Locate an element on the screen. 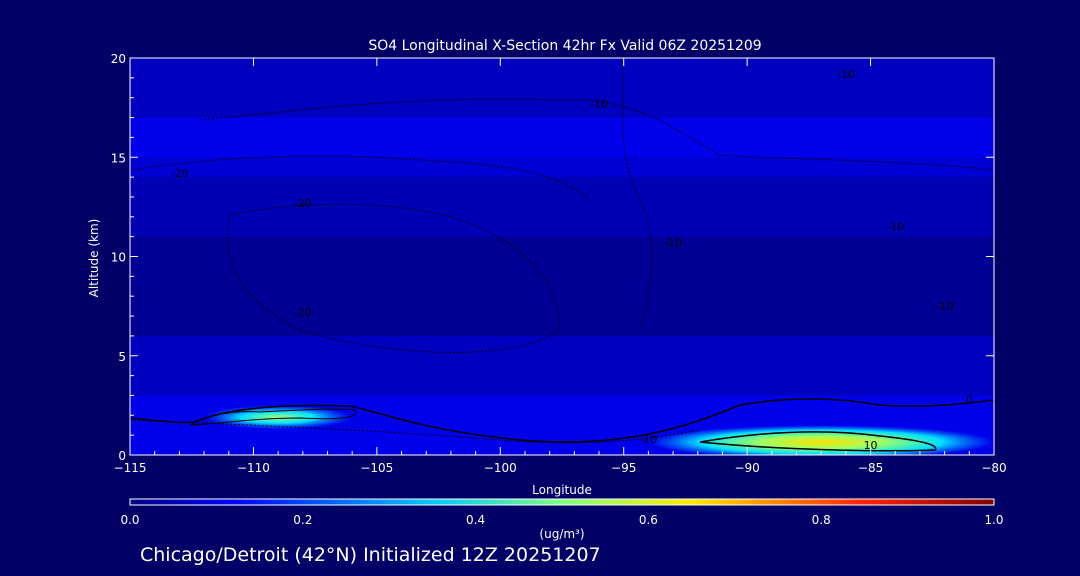  contour-label-4: -10 is located at coordinates (673, 243).